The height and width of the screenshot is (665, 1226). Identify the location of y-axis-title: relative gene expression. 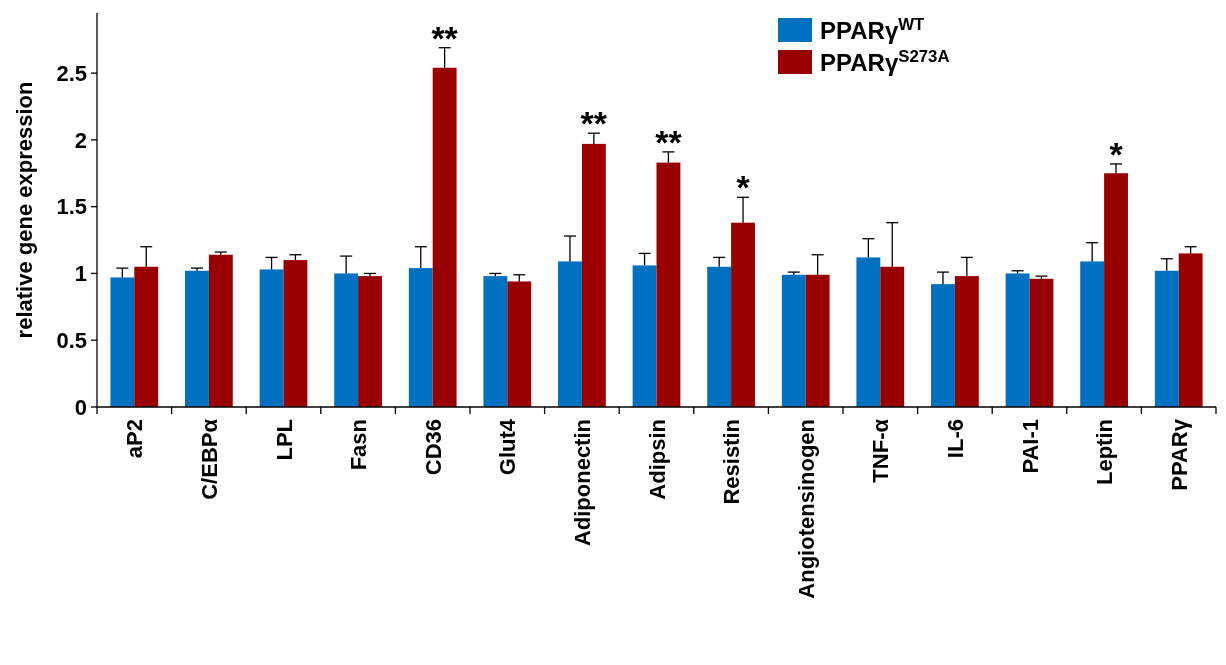
(24, 210).